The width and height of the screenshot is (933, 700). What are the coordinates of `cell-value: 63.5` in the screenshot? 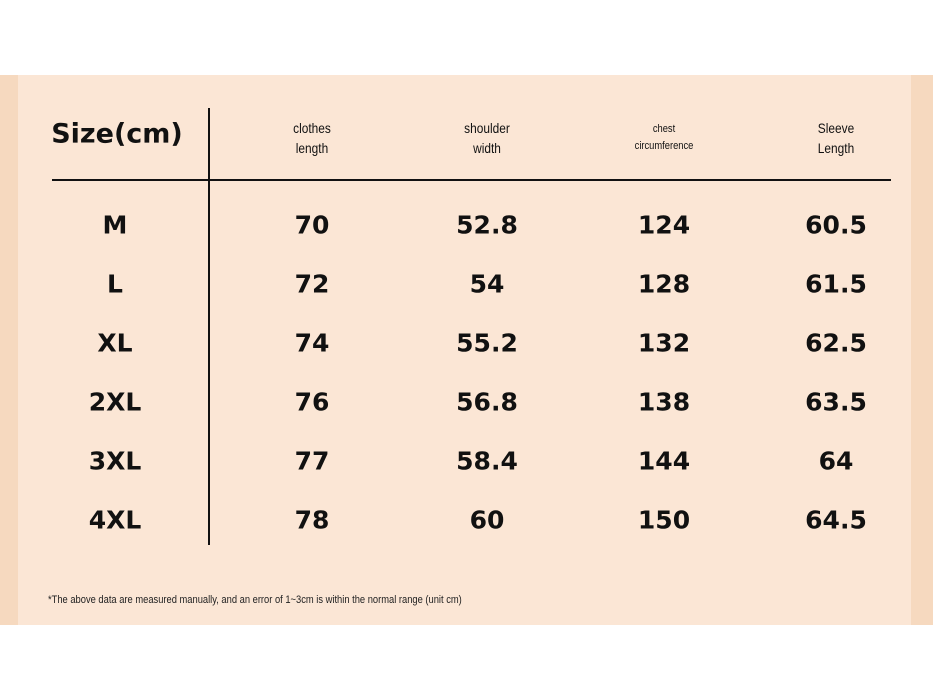 It's located at (836, 402).